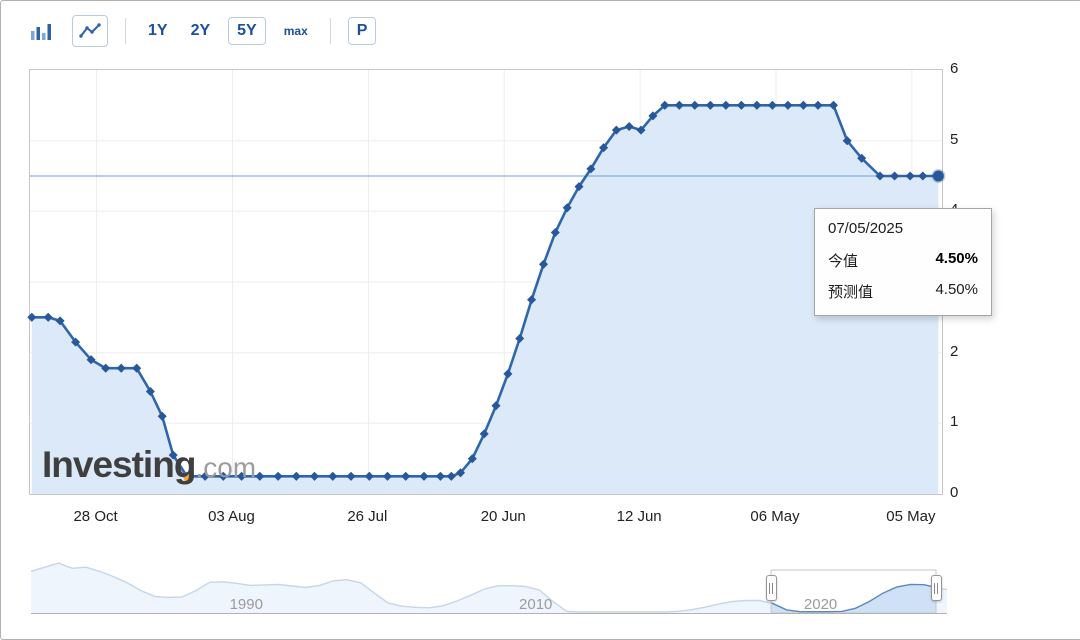  Describe the element at coordinates (911, 516) in the screenshot. I see `x-axis-label: 05 May` at that location.